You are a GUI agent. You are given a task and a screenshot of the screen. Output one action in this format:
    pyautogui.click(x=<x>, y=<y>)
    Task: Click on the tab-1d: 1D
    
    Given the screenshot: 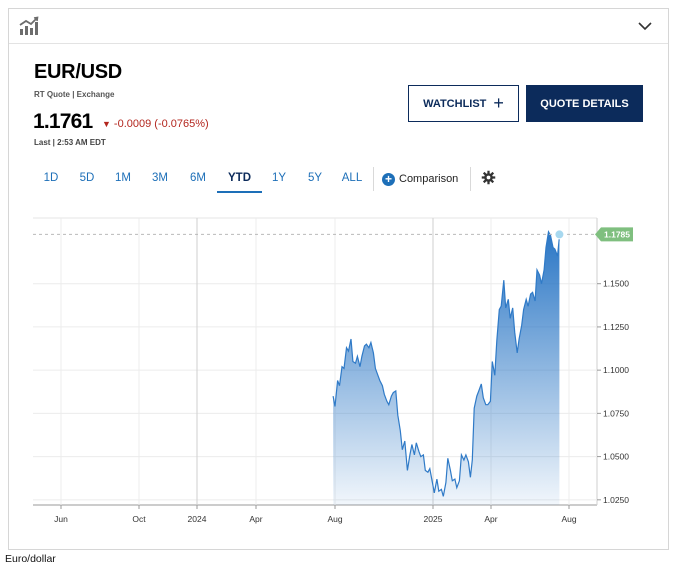 What is the action you would take?
    pyautogui.click(x=51, y=178)
    